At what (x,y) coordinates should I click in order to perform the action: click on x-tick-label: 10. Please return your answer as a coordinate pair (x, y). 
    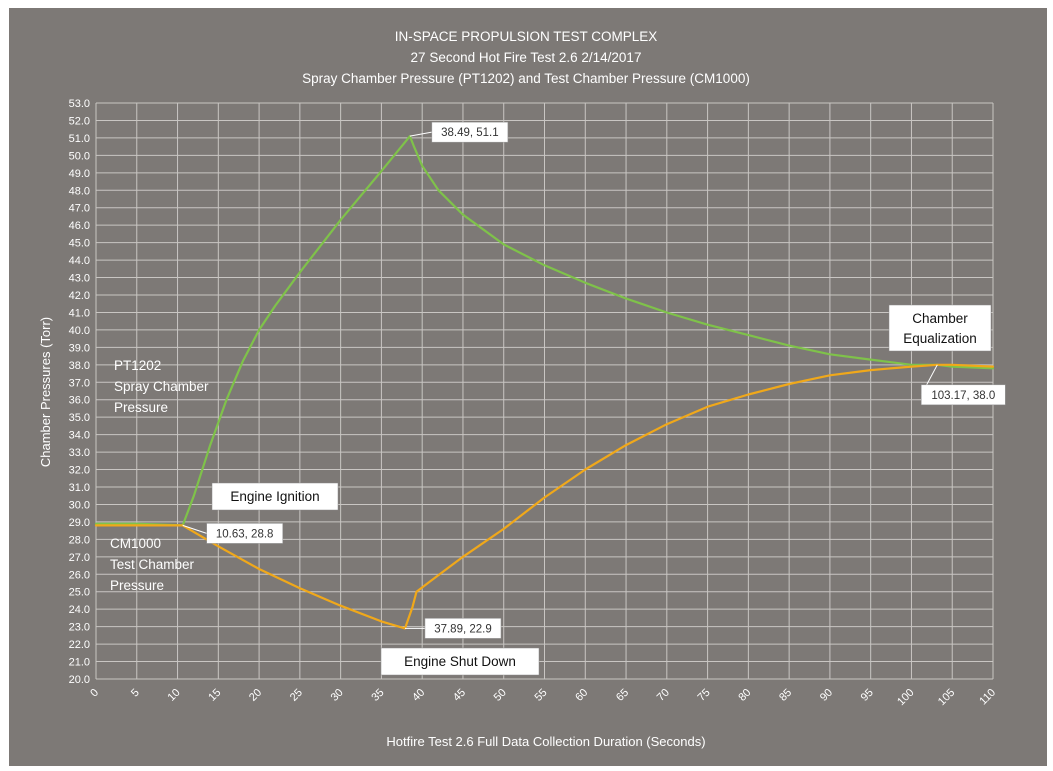
    Looking at the image, I should click on (174, 695).